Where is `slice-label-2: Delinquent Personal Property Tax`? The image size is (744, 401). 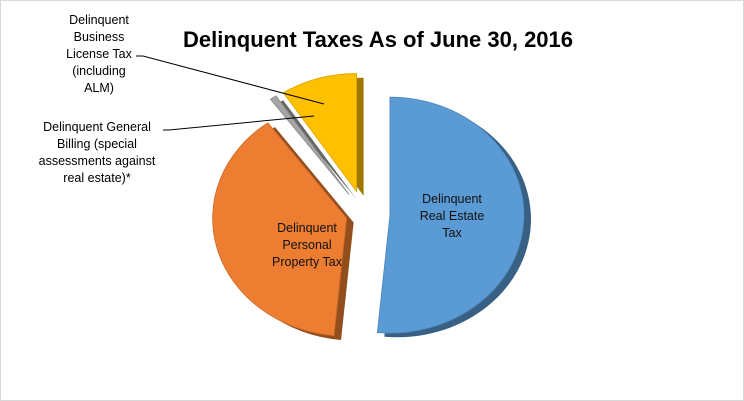
slice-label-2: Delinquent Personal Property Tax is located at coordinates (307, 245).